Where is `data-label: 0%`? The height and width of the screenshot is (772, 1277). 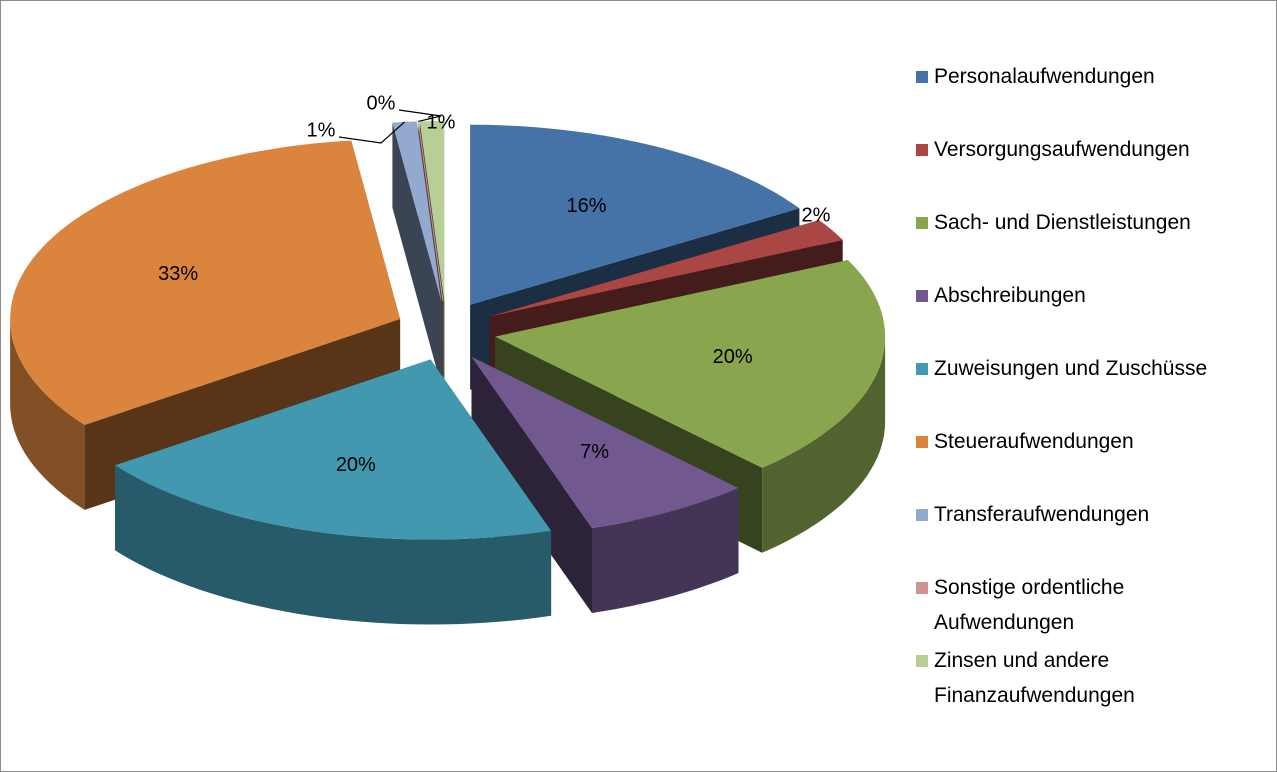
data-label: 0% is located at coordinates (381, 103).